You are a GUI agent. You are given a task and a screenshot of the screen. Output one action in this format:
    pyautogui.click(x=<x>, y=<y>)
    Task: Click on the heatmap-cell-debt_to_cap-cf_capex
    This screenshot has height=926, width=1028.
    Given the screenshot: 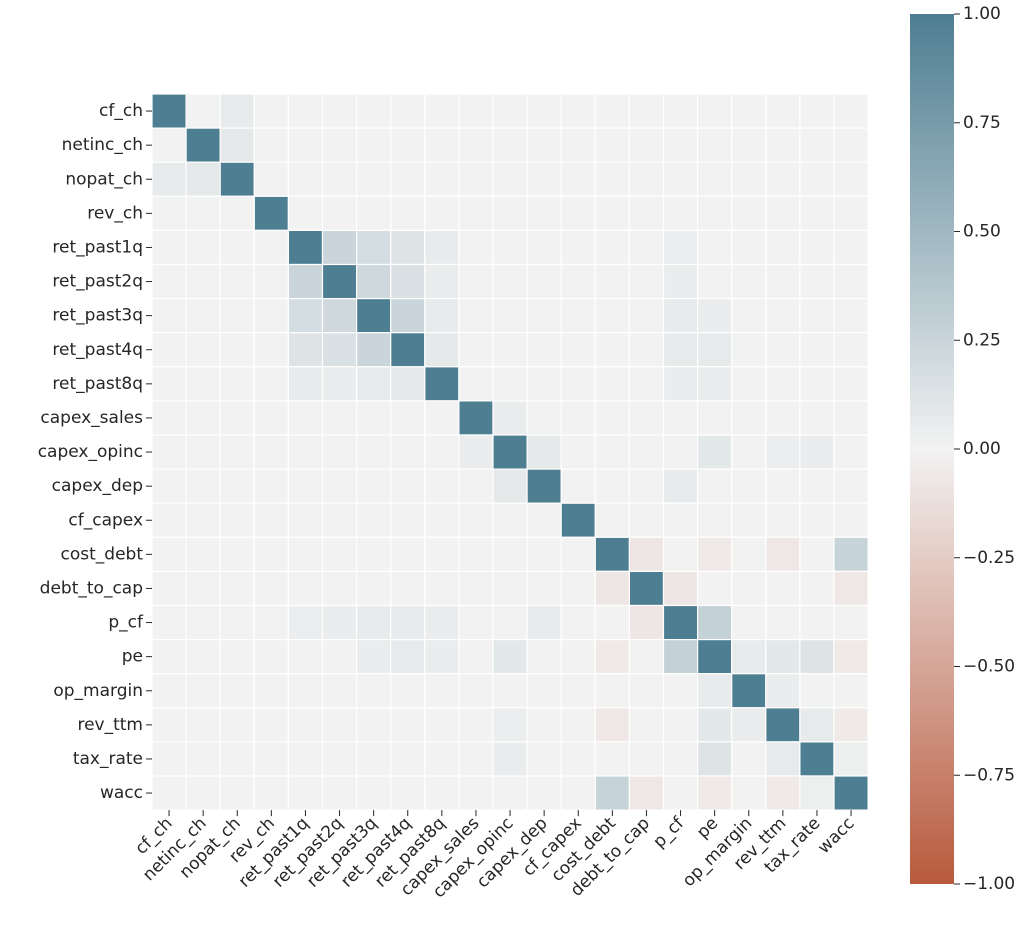 What is the action you would take?
    pyautogui.click(x=578, y=588)
    